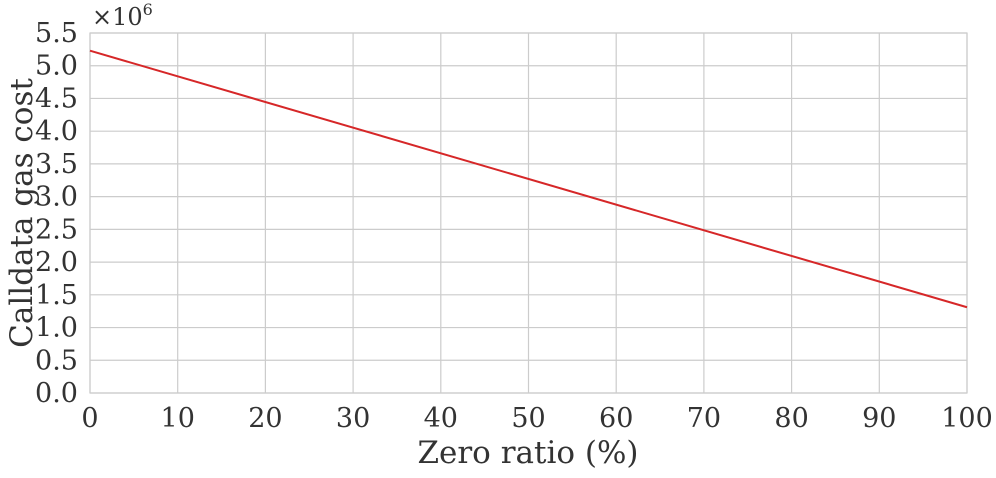  Describe the element at coordinates (879, 418) in the screenshot. I see `x-tick-label: 90` at that location.